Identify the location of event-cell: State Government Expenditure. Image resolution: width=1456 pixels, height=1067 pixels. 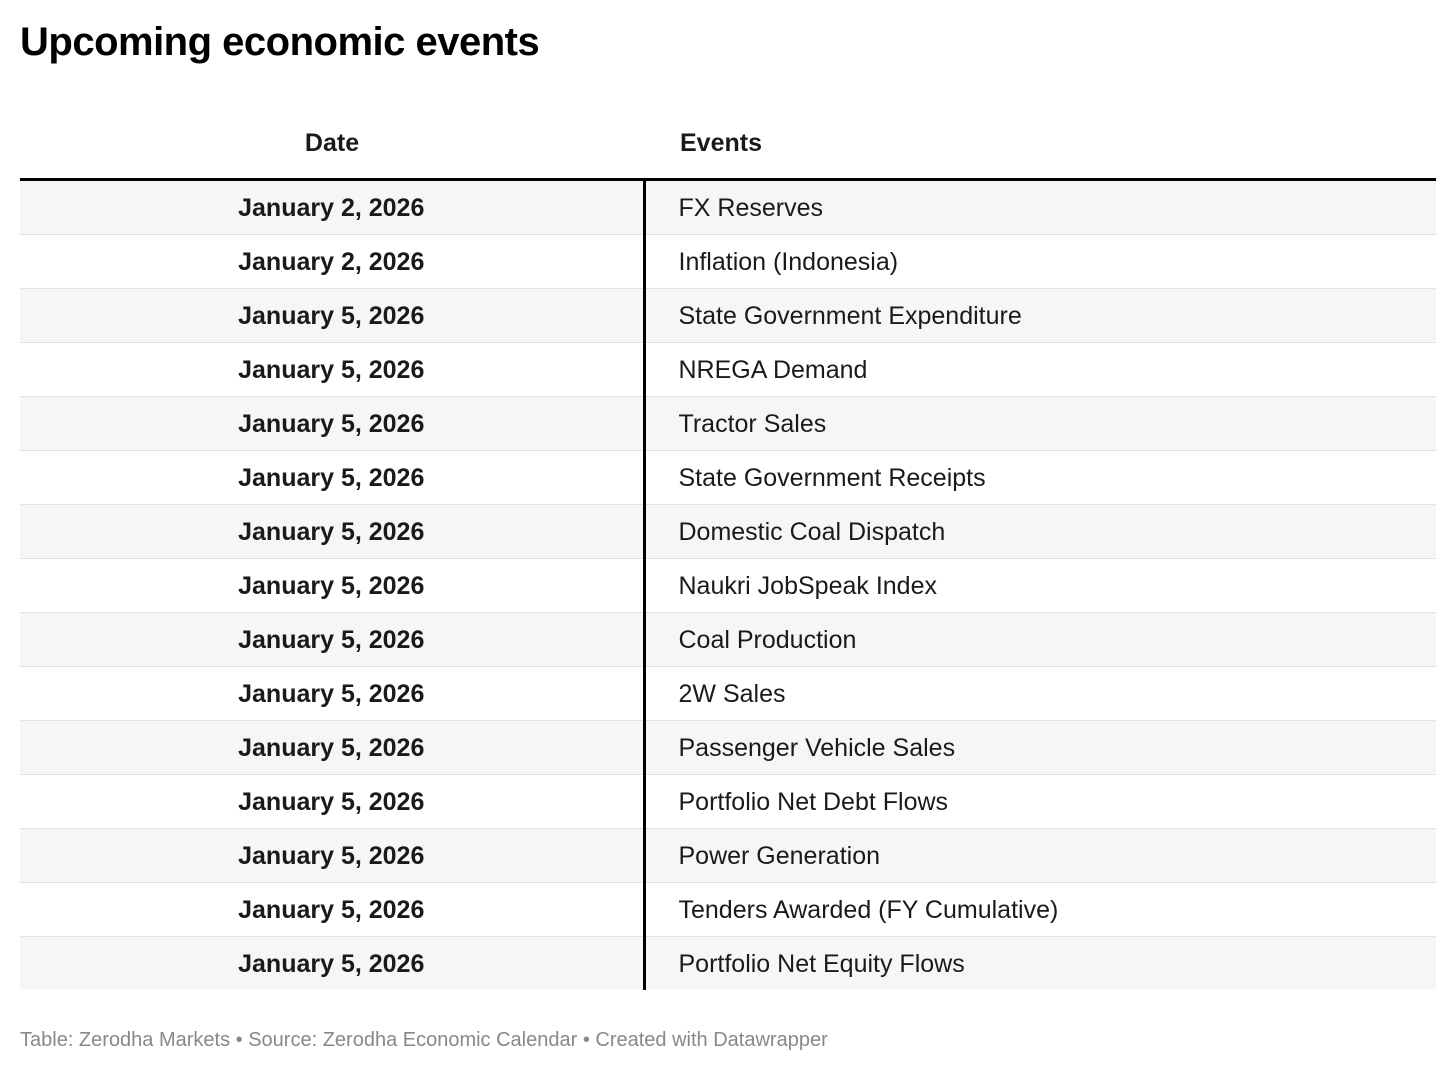
(1039, 315).